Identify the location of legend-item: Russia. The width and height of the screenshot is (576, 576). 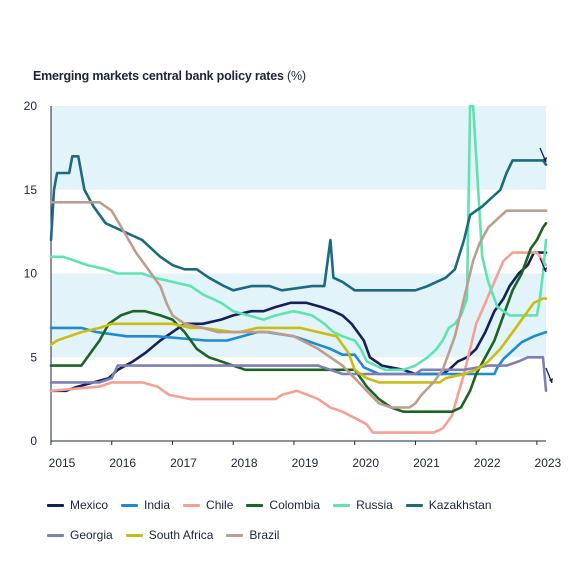
(363, 505).